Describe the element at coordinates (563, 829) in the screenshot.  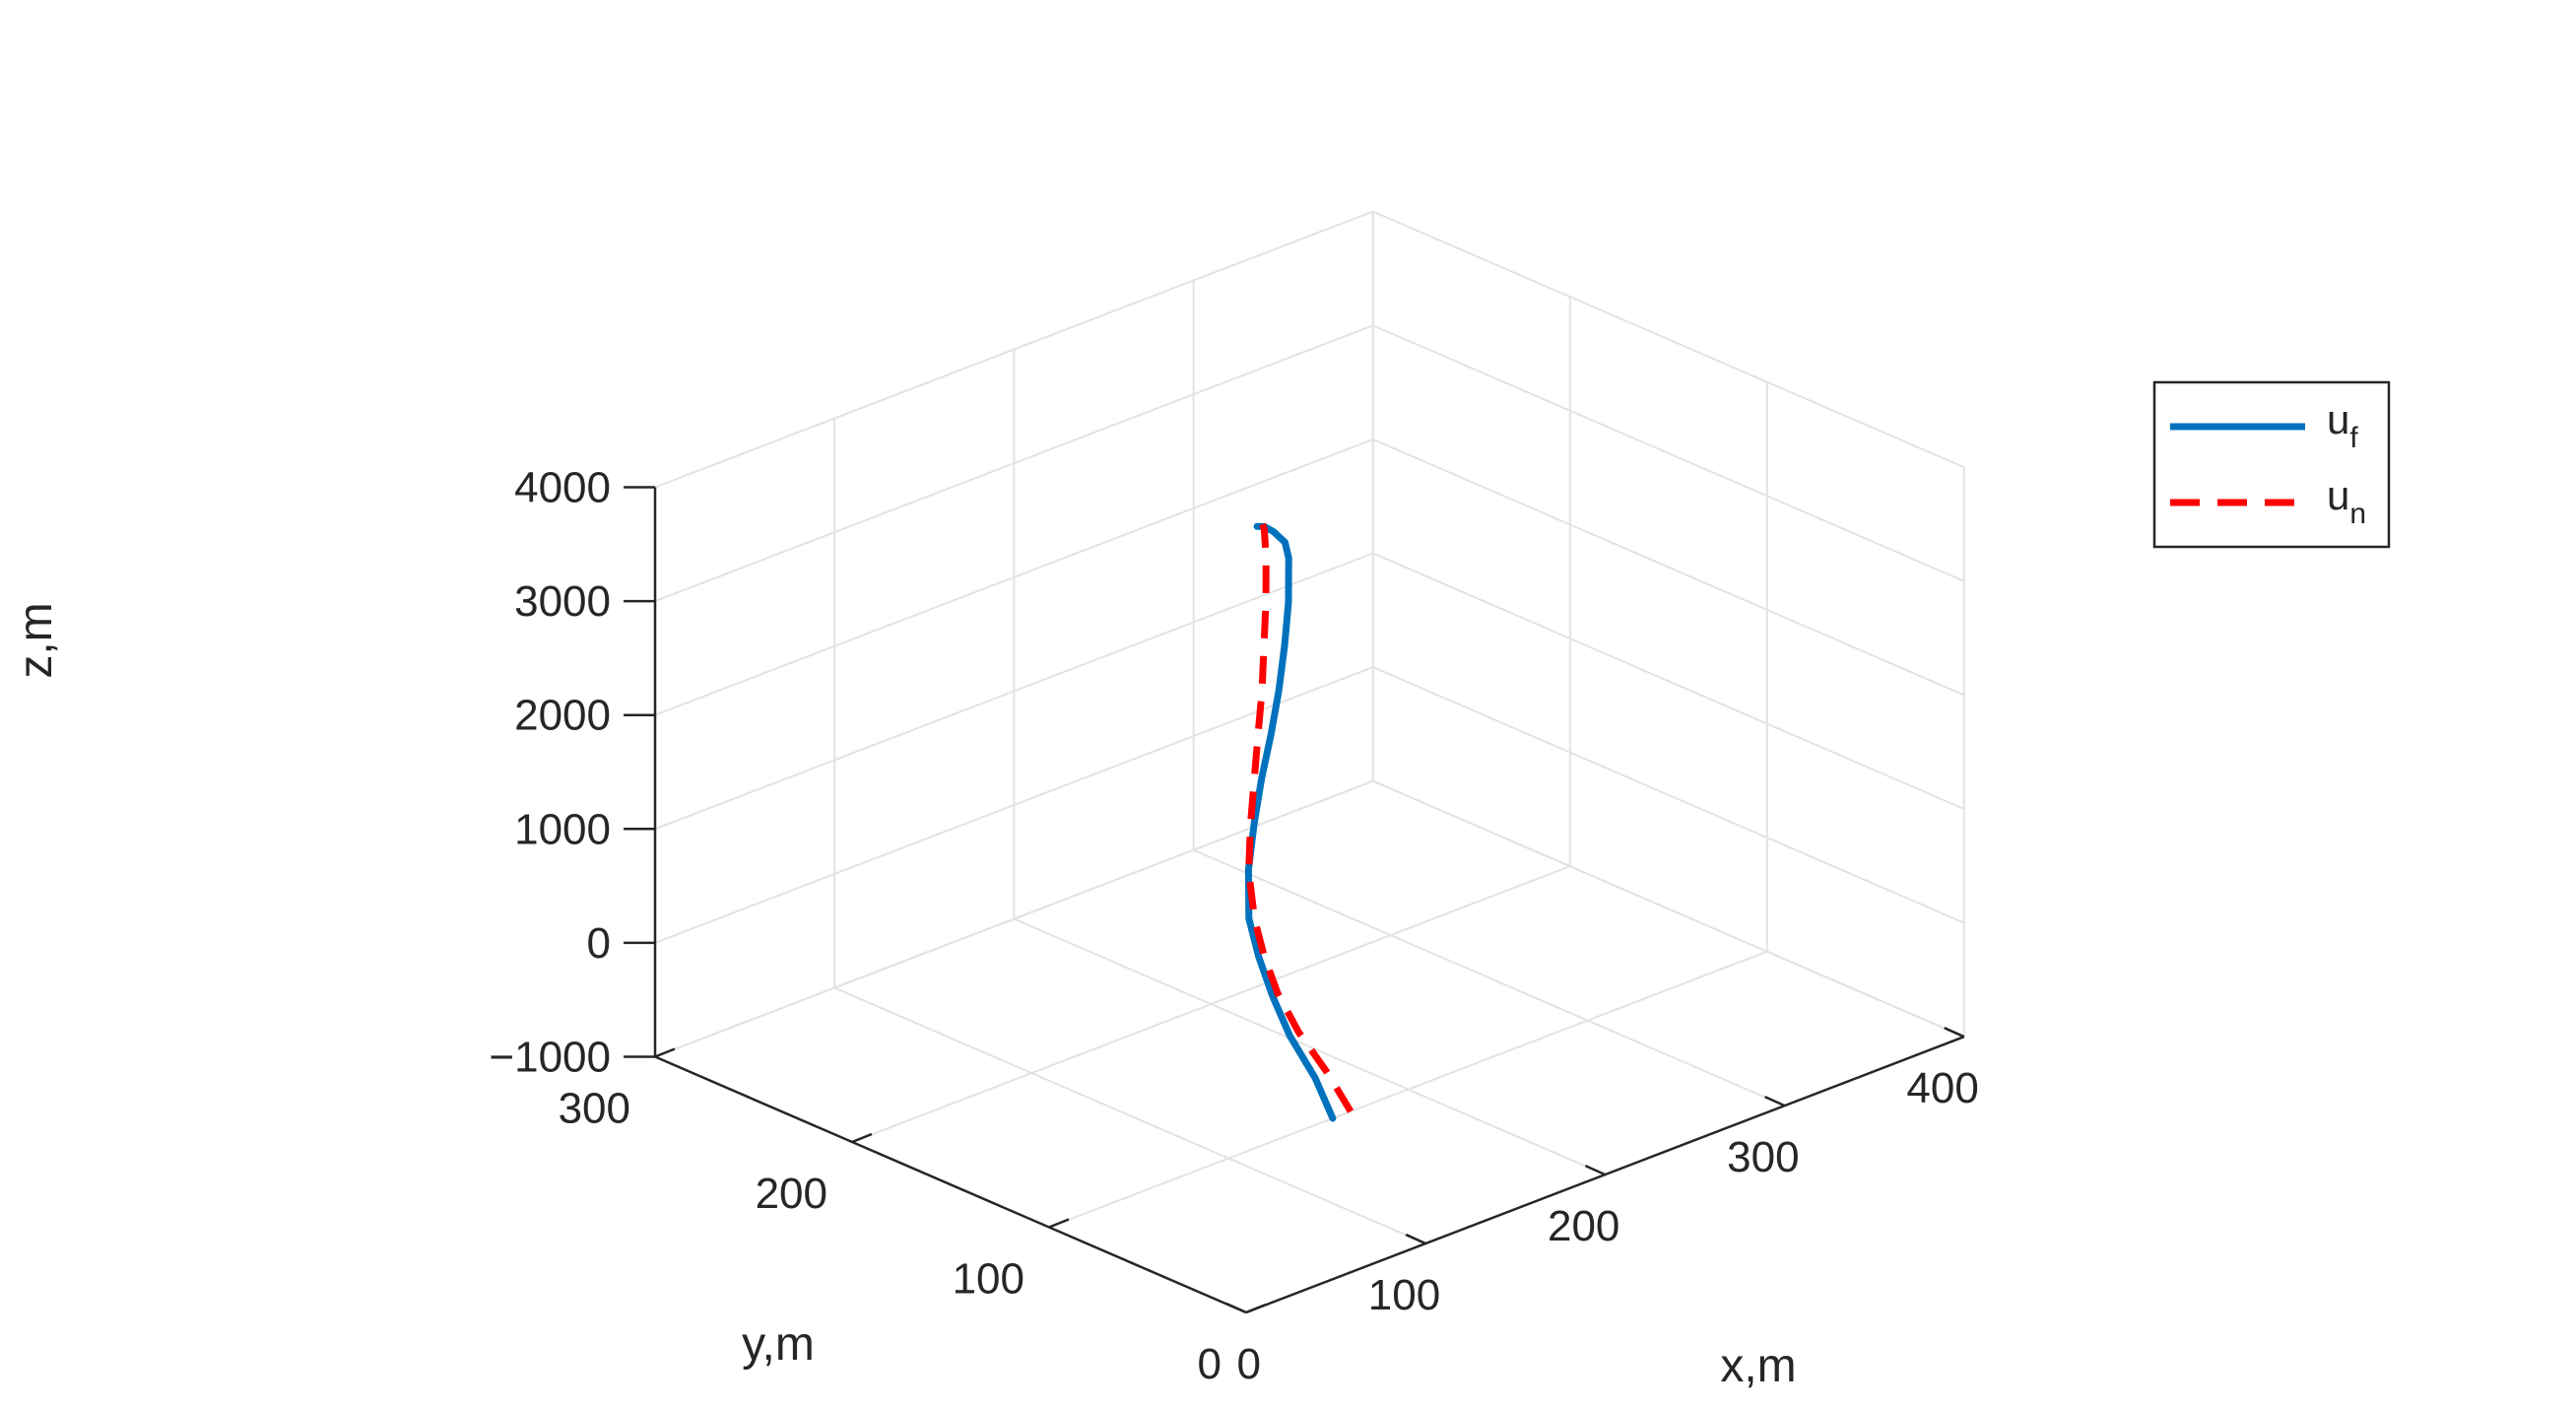
I see `z-tick-label: 1000` at that location.